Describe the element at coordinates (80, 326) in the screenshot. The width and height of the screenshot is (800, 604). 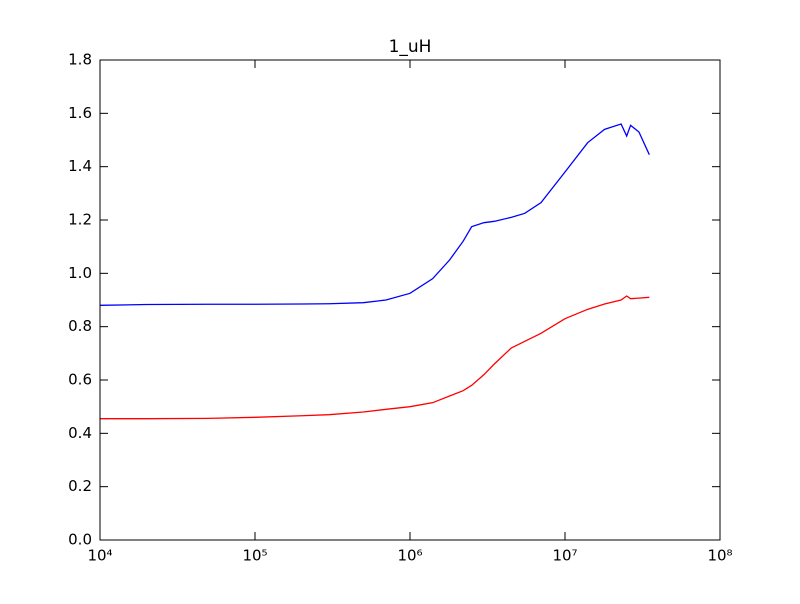
I see `y-tick-label: 0.8` at that location.